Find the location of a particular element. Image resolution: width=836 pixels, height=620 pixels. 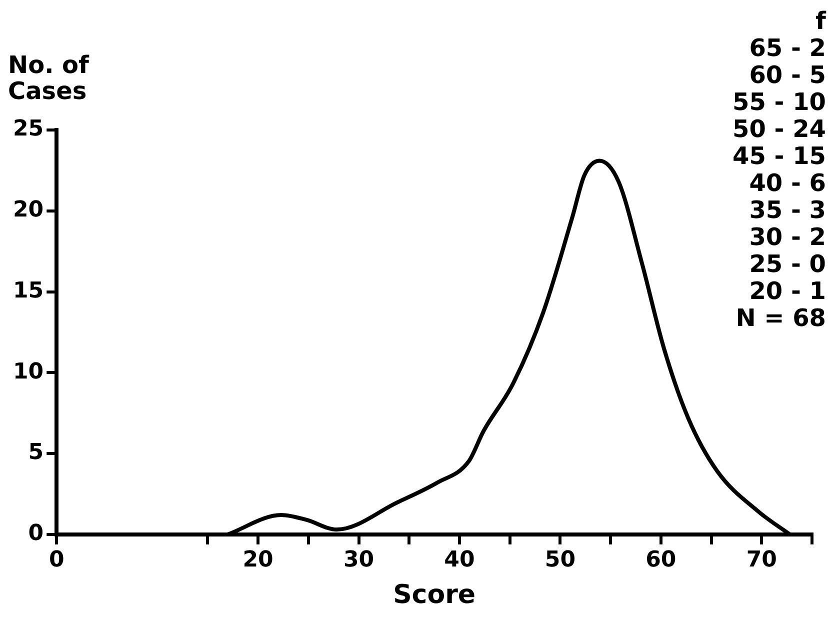

annotation: N = 68 is located at coordinates (780, 318).